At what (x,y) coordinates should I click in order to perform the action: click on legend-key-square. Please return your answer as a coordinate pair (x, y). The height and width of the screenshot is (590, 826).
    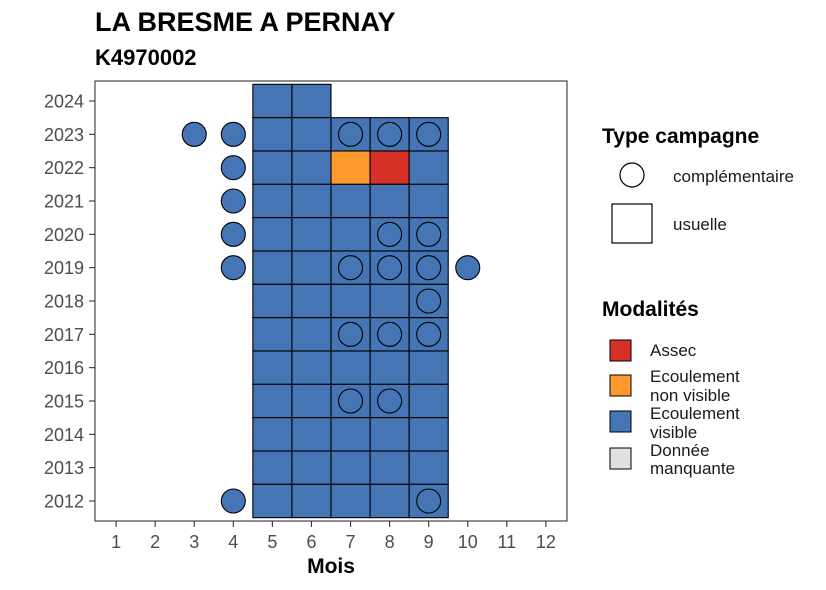
    Looking at the image, I should click on (632, 223).